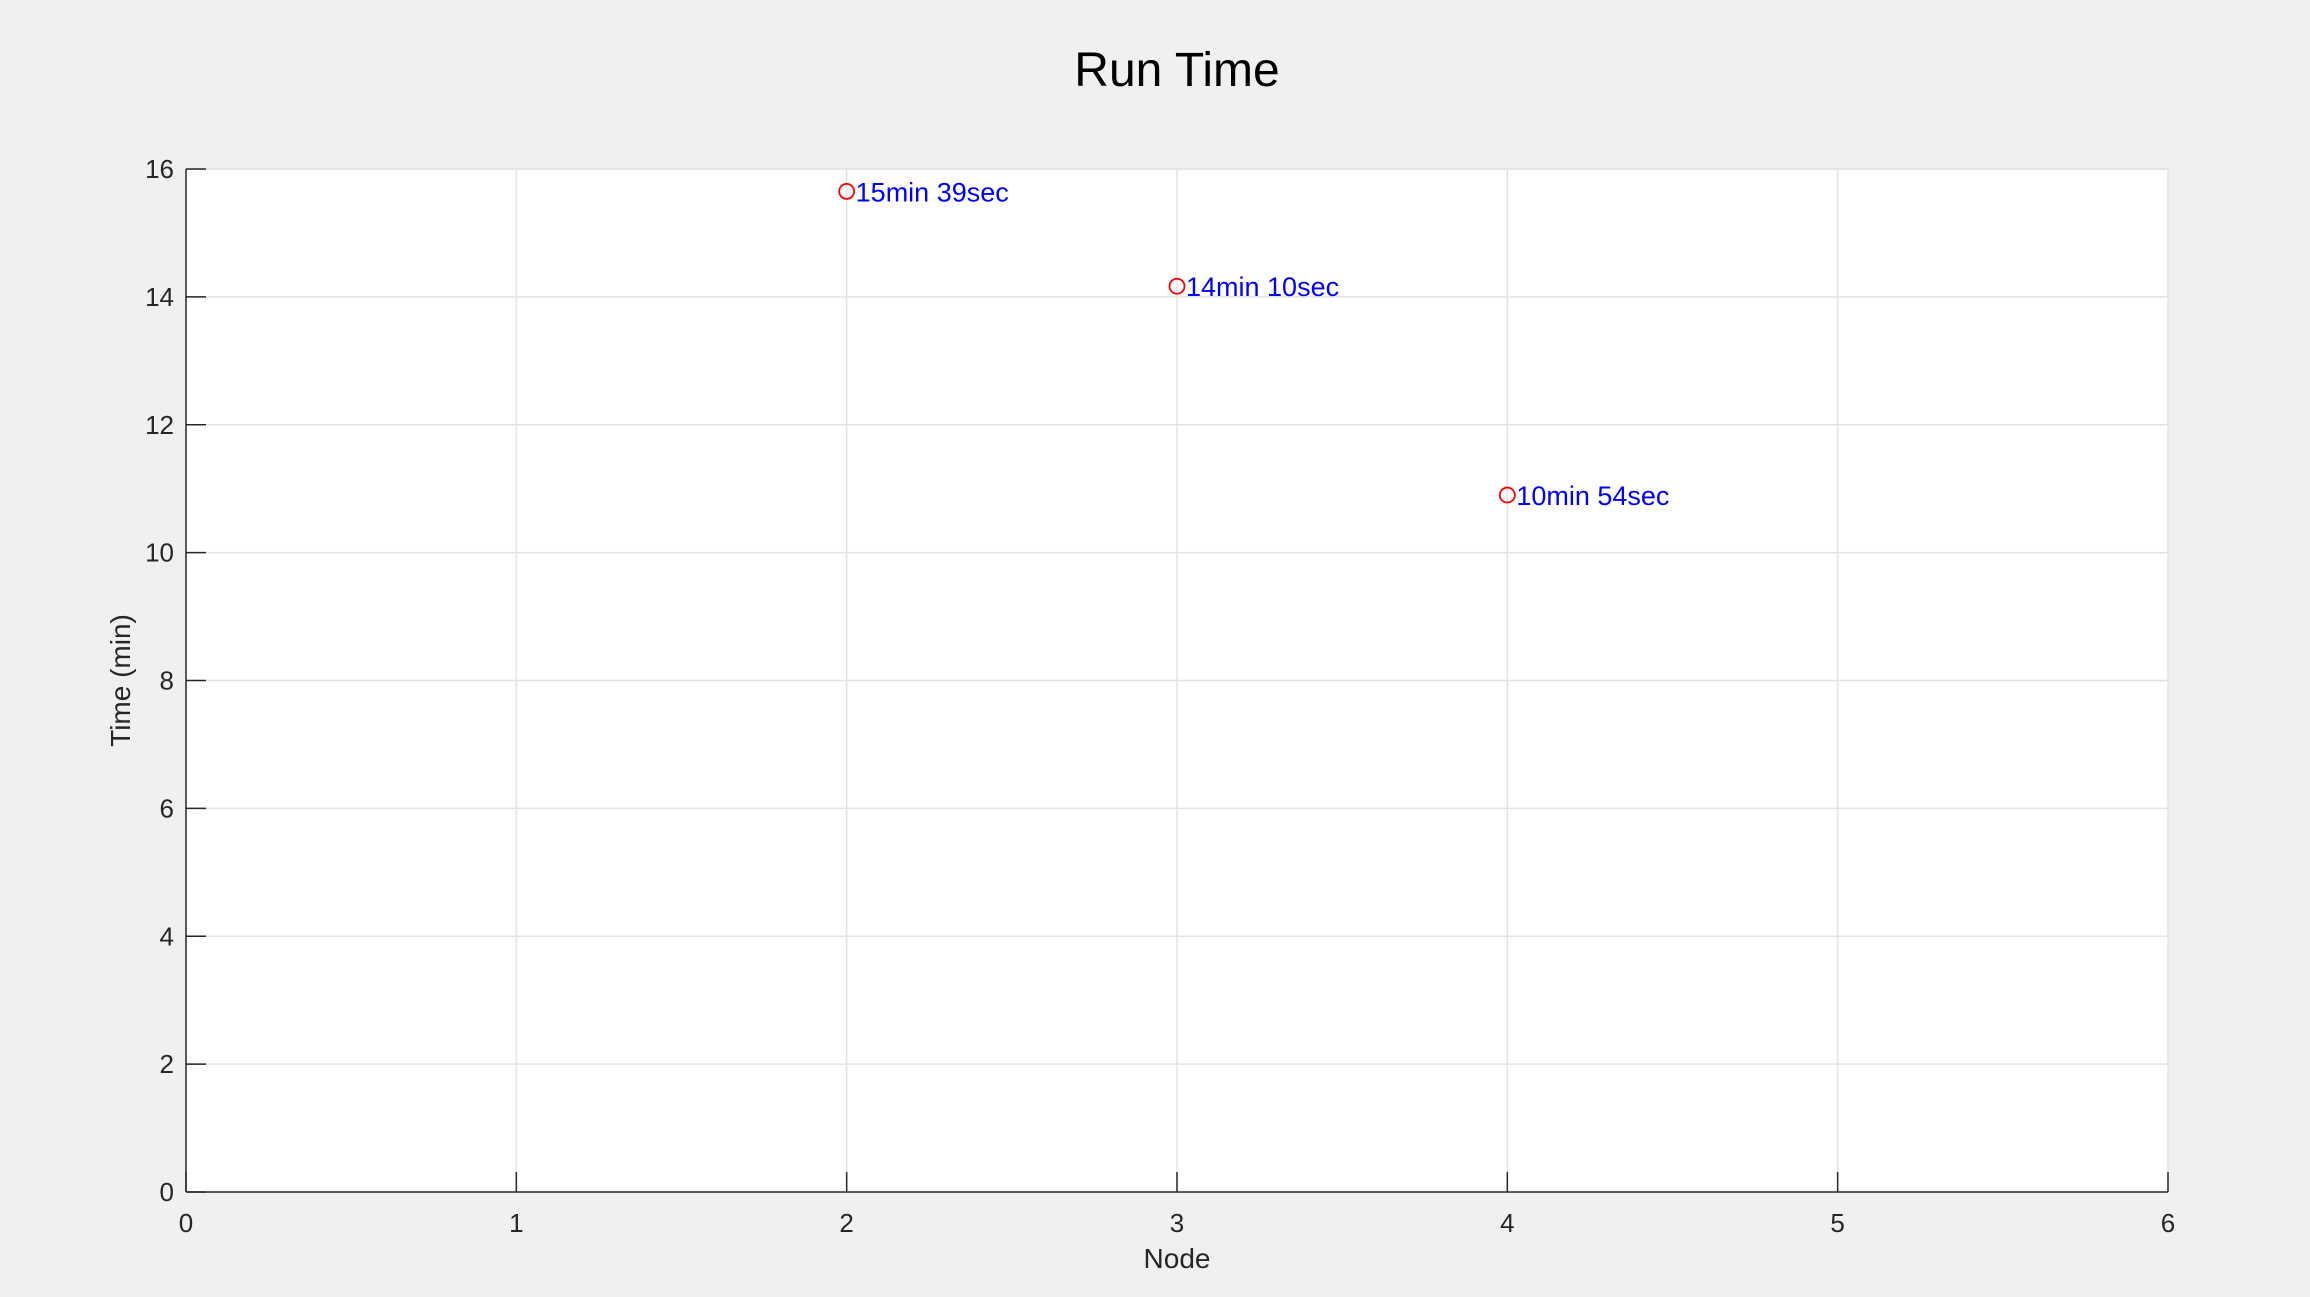 The height and width of the screenshot is (1297, 2310). Describe the element at coordinates (1177, 1258) in the screenshot. I see `x-axis-label: Node` at that location.